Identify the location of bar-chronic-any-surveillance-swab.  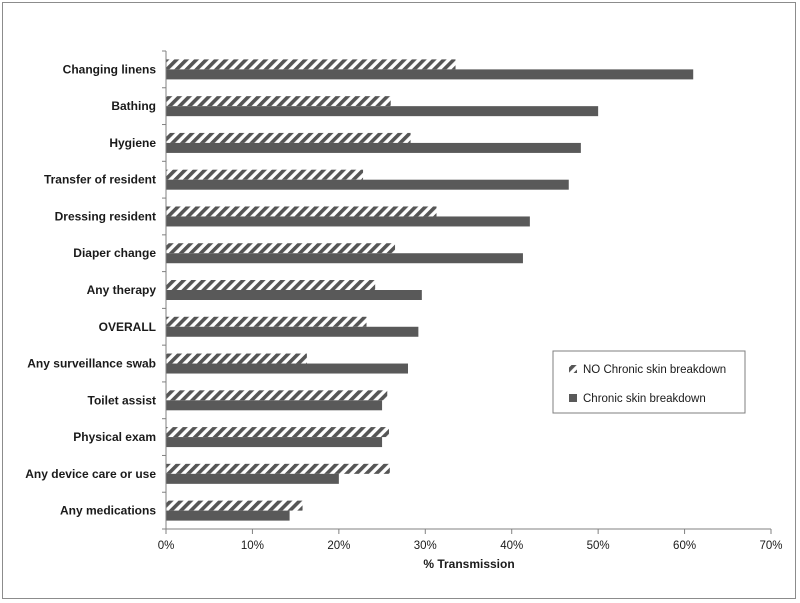
(287, 368).